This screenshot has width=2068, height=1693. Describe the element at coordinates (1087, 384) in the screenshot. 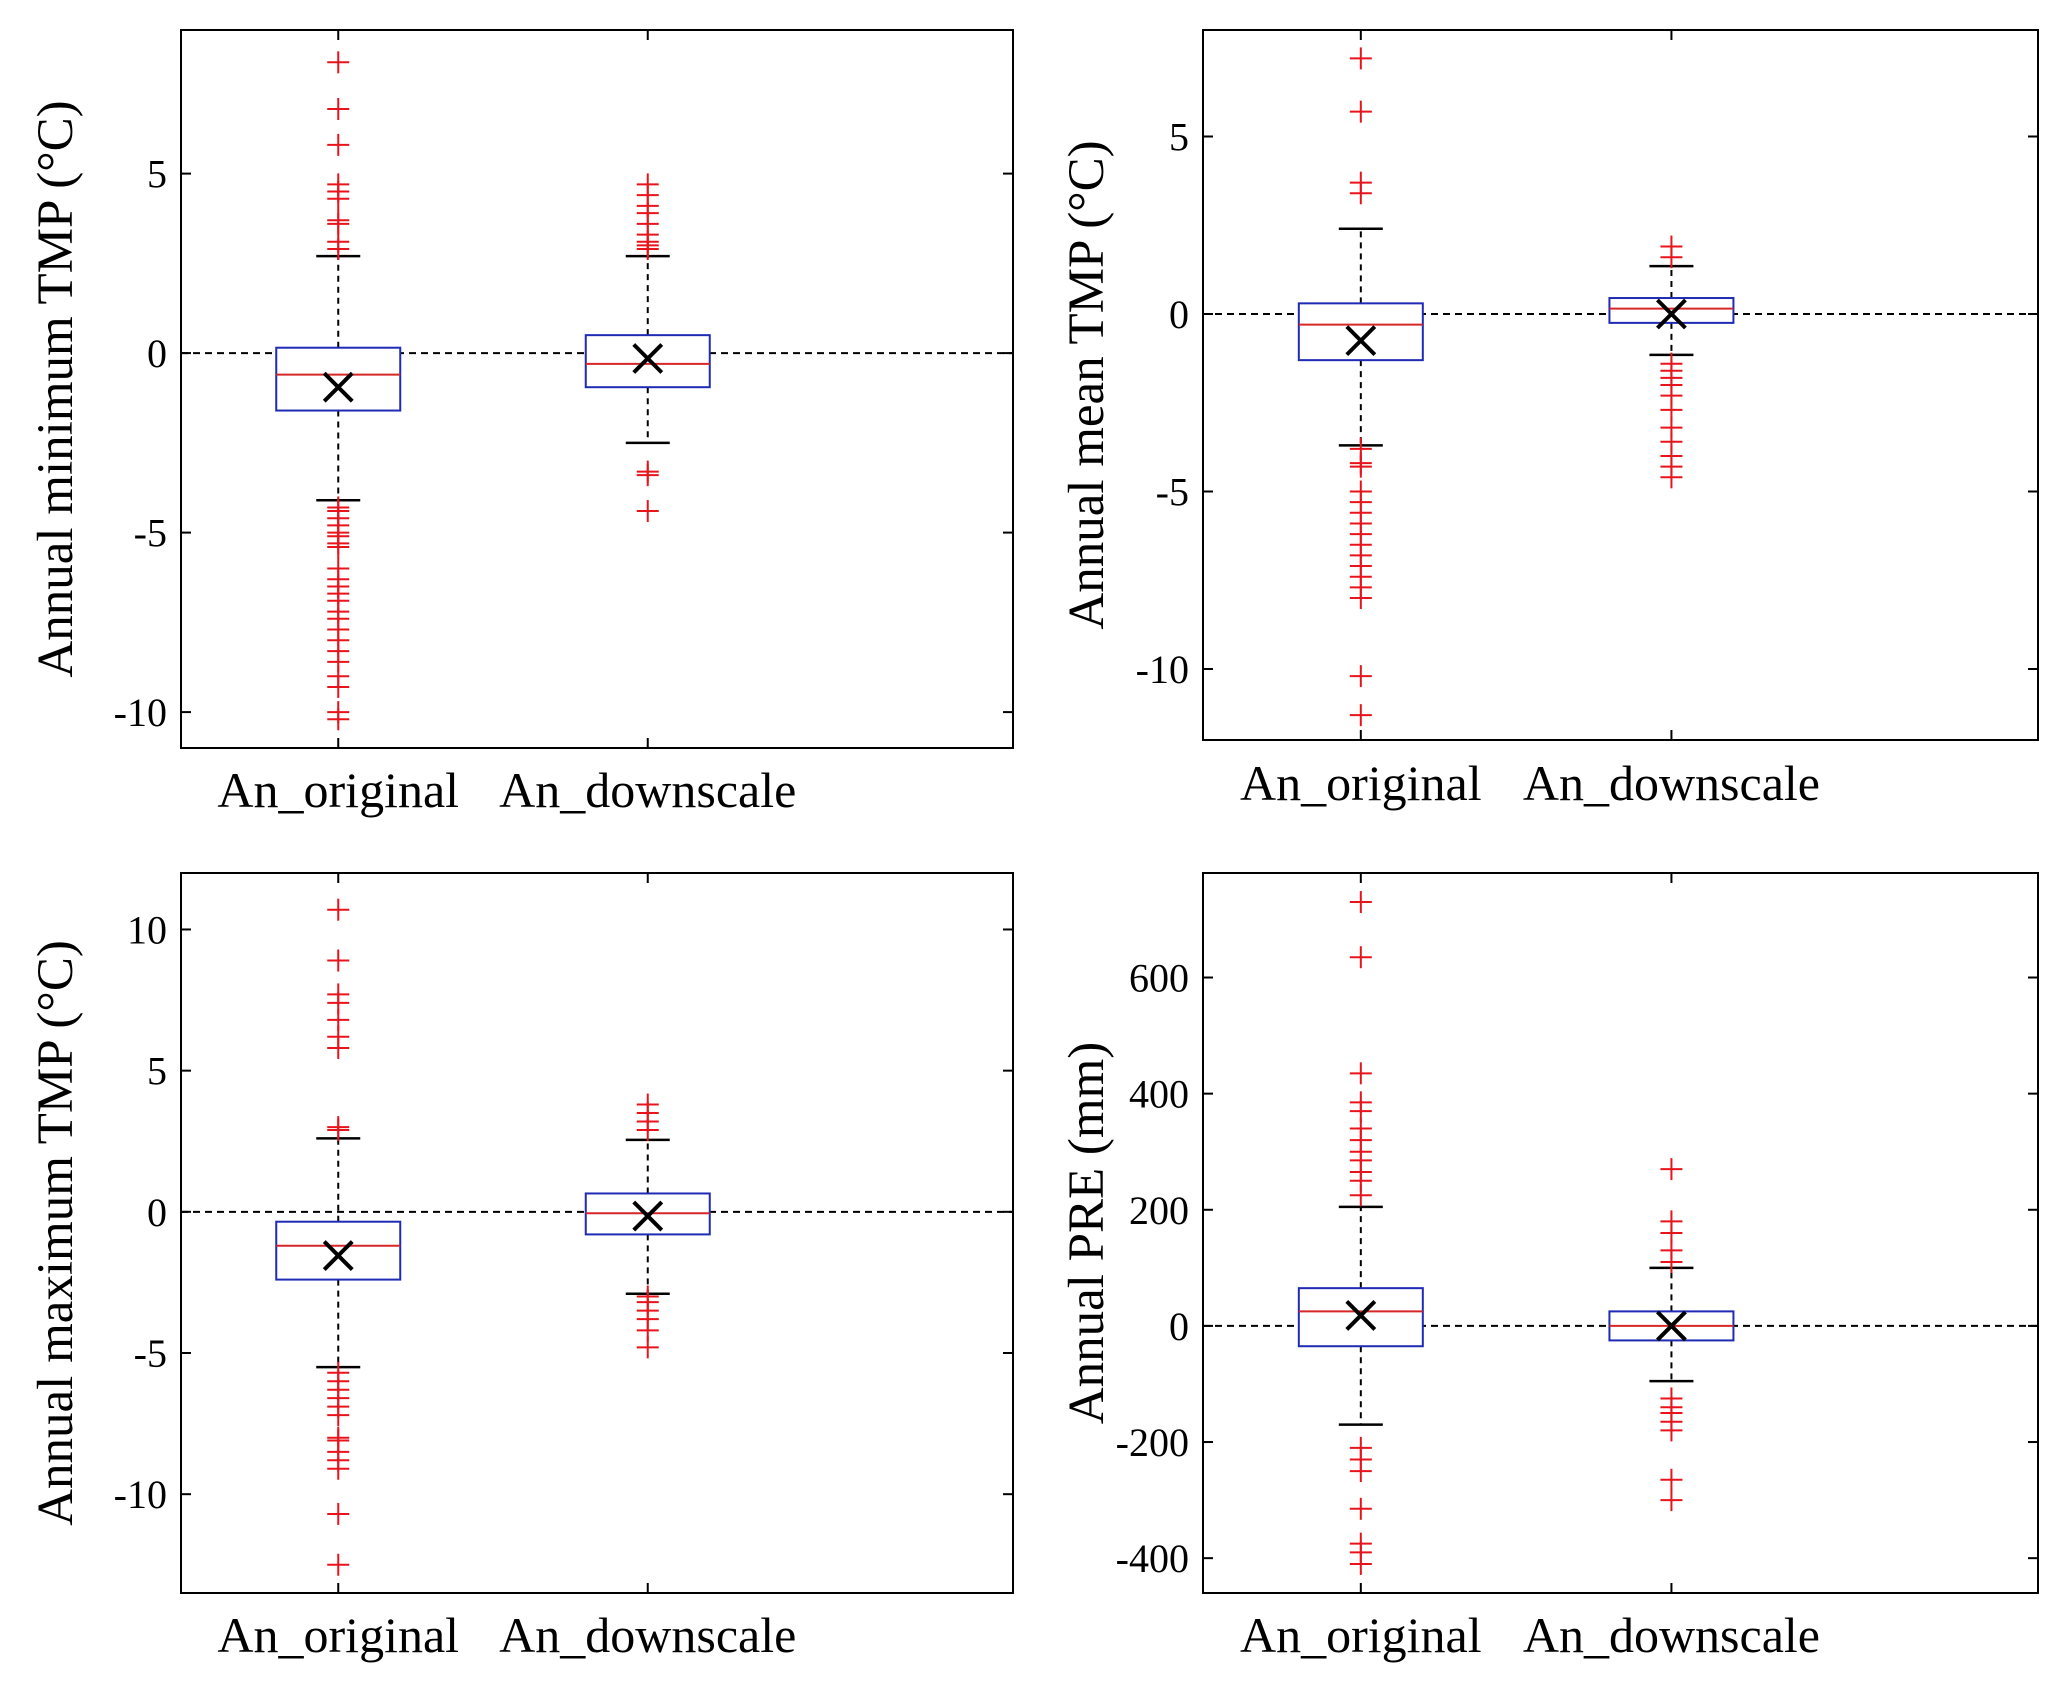

I see `y-axis-label: Annual mean TMP (°C)` at that location.